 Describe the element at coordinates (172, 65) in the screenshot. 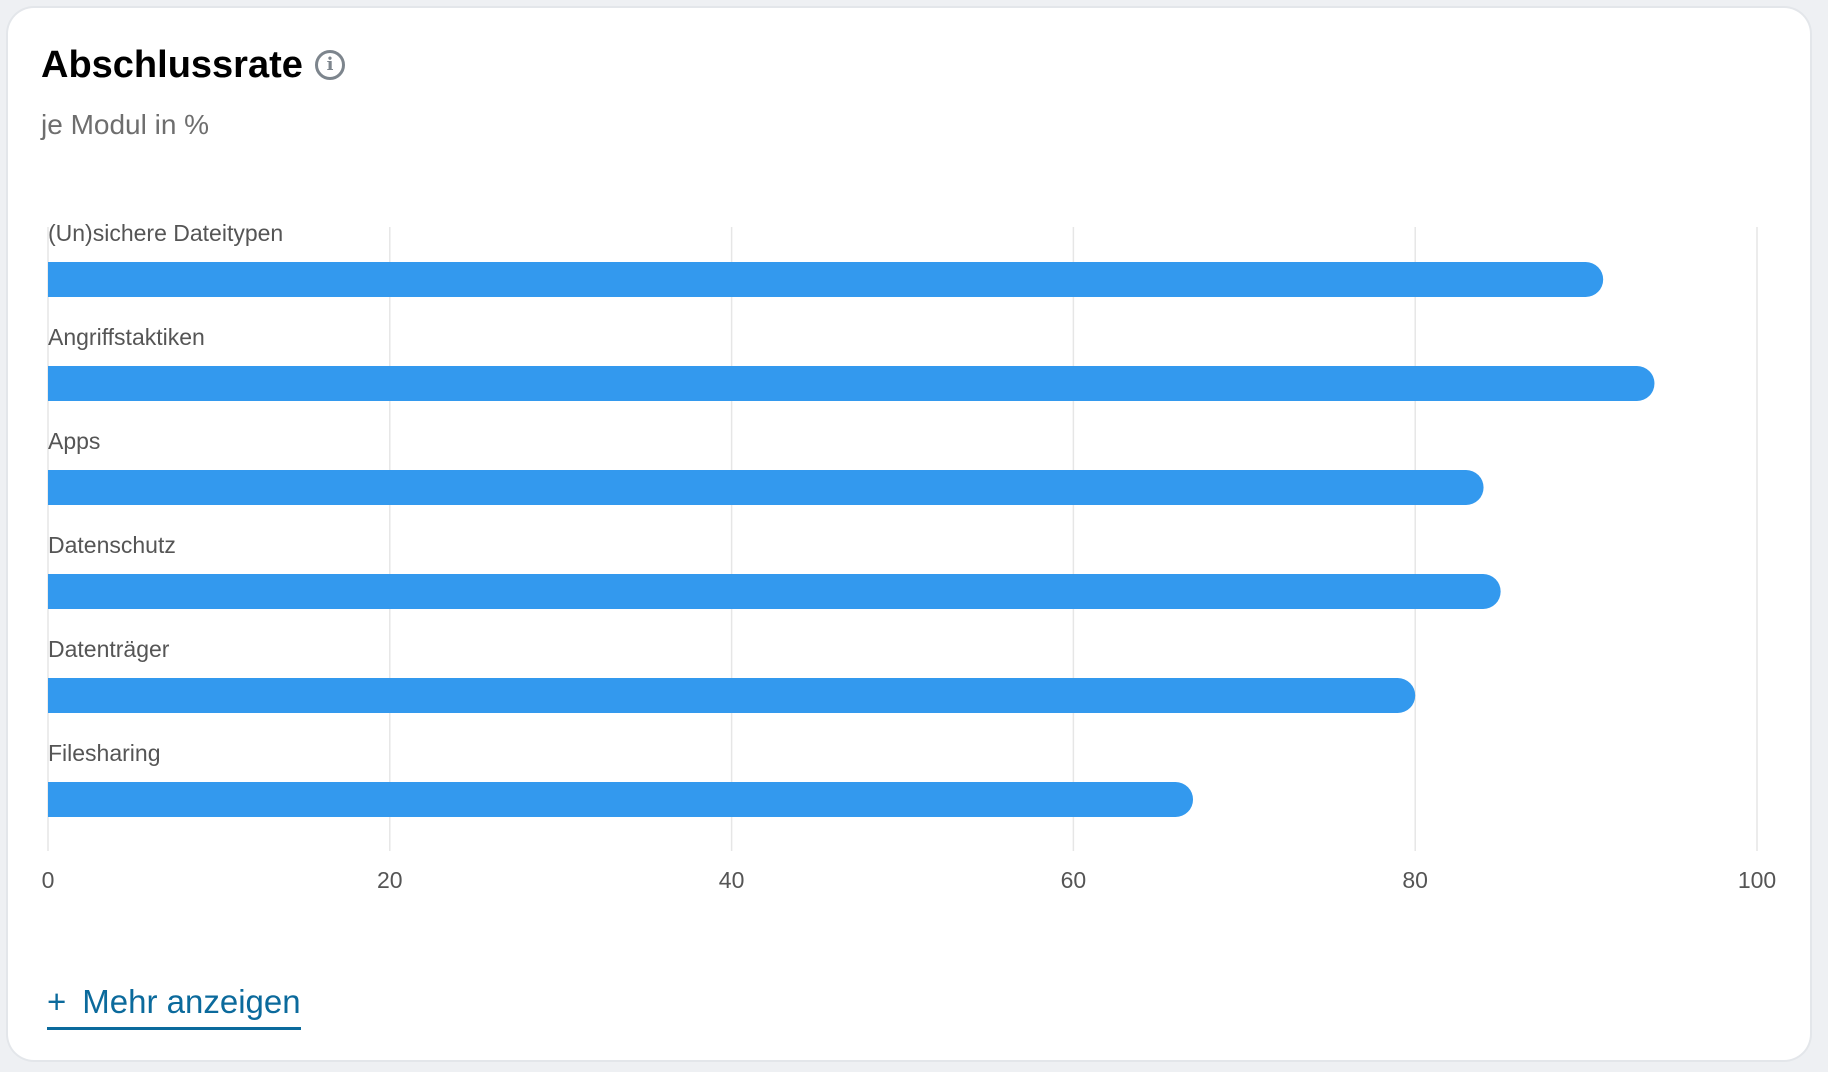

I see `chart-title: Abschlussrate` at that location.